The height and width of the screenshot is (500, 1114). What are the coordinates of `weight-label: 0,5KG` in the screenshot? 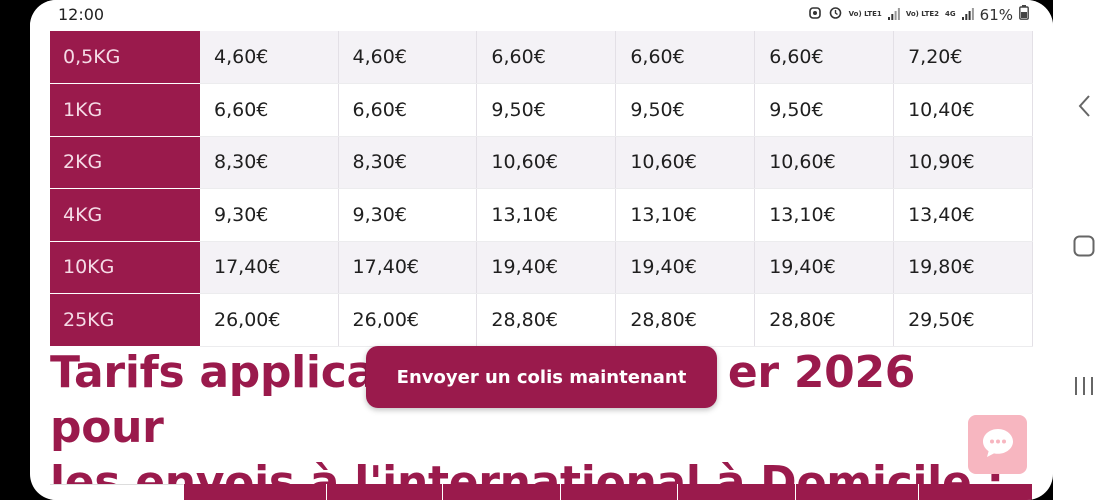 It's located at (125, 57).